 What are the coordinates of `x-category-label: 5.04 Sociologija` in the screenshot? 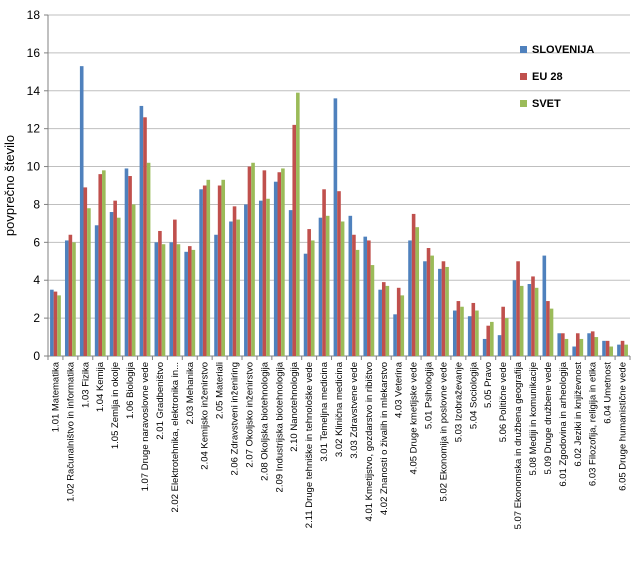 It's located at (473, 395).